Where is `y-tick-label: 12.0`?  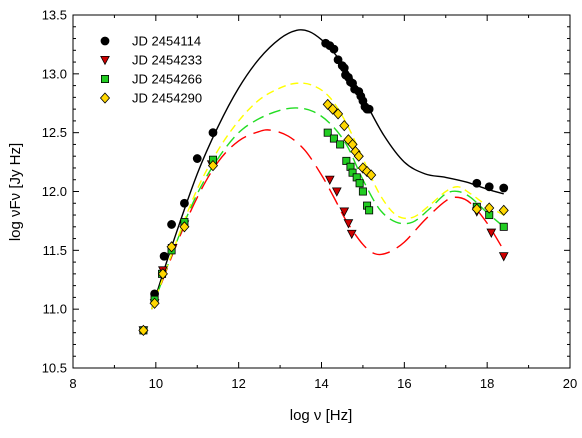
y-tick-label: 12.0 is located at coordinates (54, 191).